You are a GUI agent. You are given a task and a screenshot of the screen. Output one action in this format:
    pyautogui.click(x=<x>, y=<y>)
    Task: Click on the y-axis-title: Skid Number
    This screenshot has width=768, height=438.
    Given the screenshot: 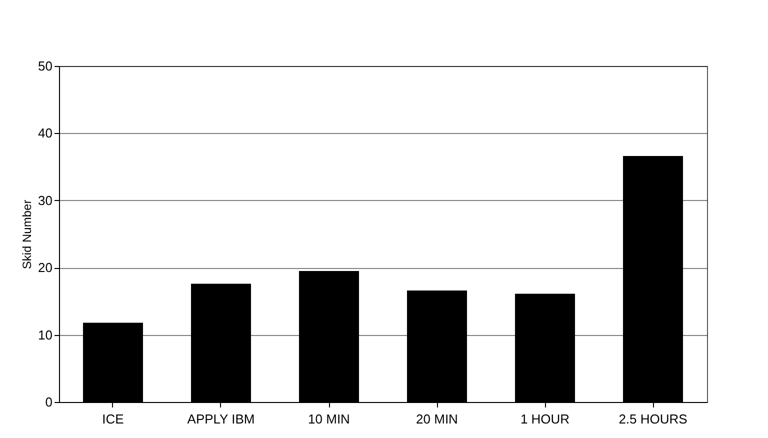 What is the action you would take?
    pyautogui.click(x=27, y=235)
    